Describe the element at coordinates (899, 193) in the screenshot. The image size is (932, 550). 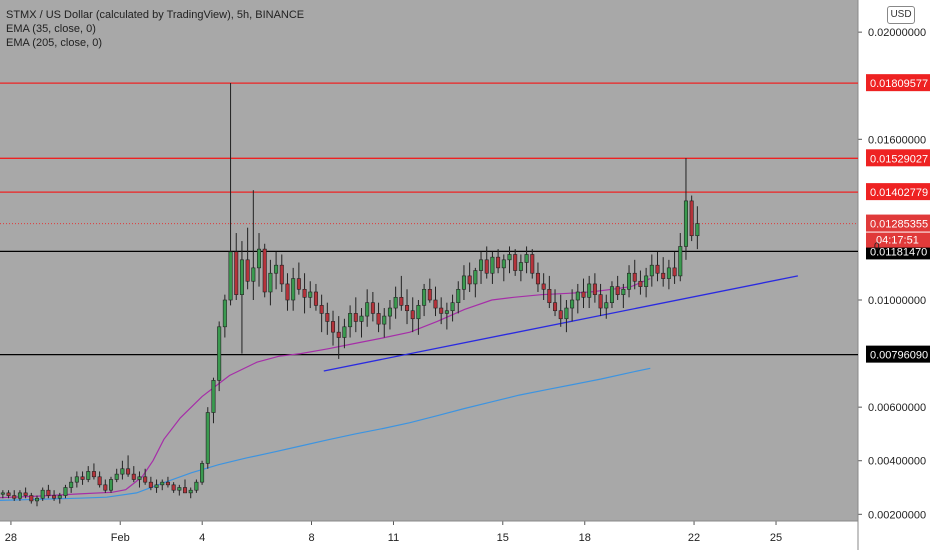
I see `level-price-label: 0.01402779` at that location.